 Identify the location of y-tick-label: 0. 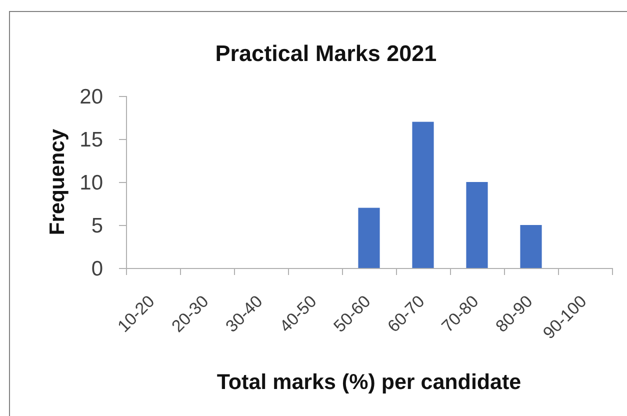
(97, 268).